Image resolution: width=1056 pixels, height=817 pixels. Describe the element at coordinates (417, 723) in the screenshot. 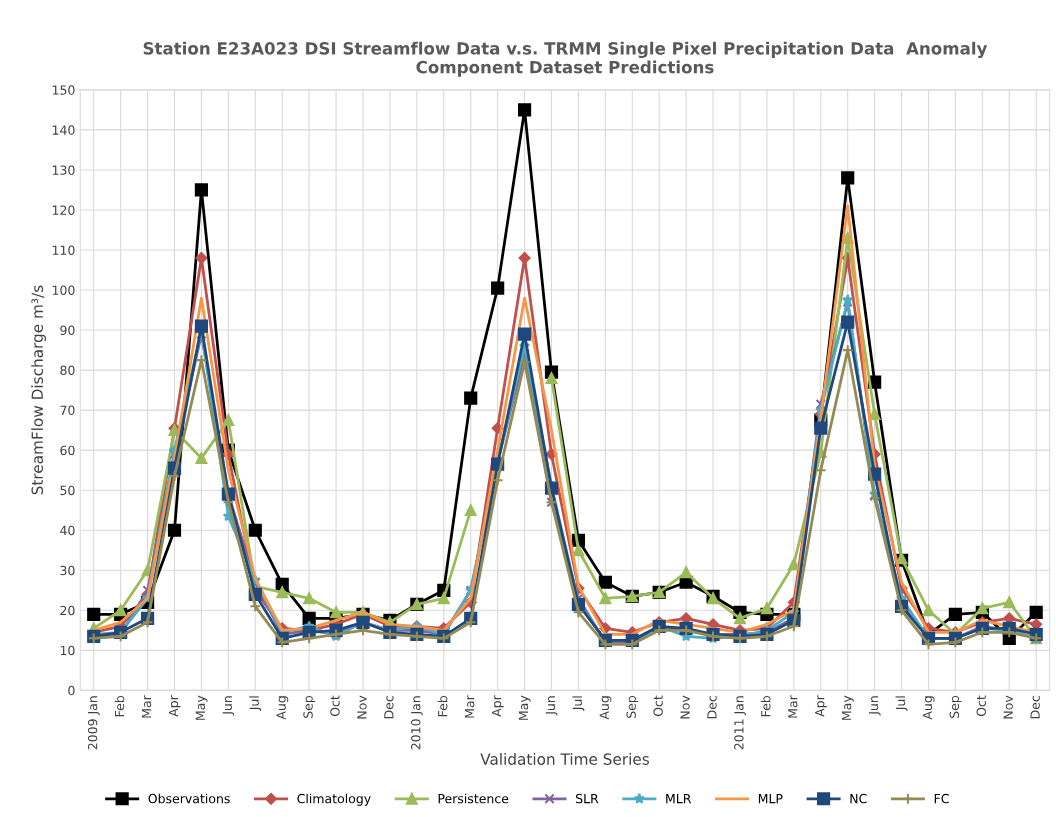

I see `x-tick-label: 2010 Jan` at that location.